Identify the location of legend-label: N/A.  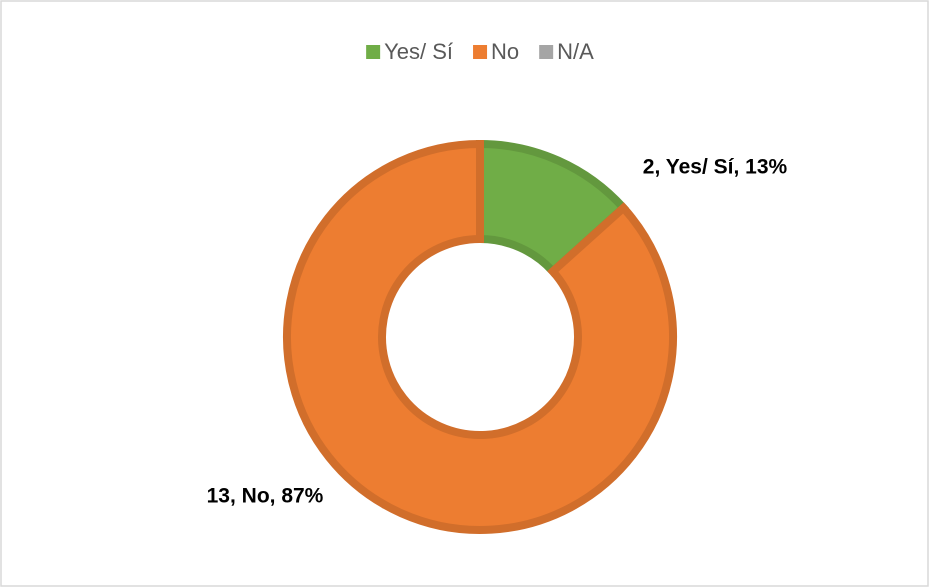
(575, 51).